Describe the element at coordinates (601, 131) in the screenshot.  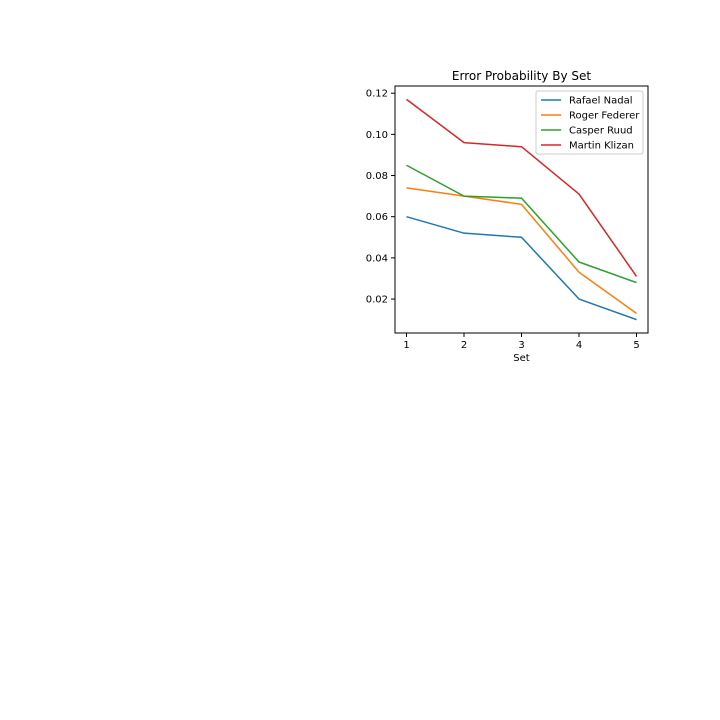
I see `legend-label-2: Casper Ruud` at that location.